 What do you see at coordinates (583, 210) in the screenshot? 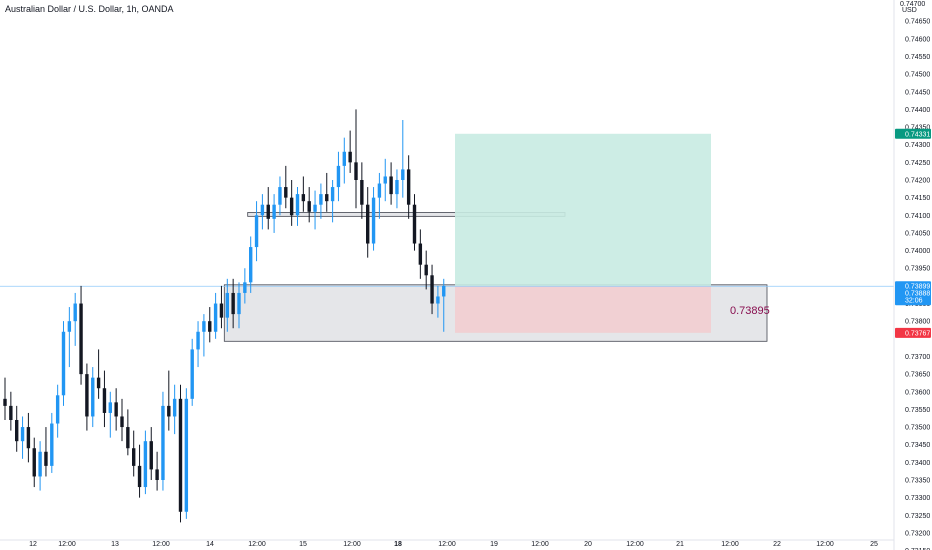
I see `target-zone` at bounding box center [583, 210].